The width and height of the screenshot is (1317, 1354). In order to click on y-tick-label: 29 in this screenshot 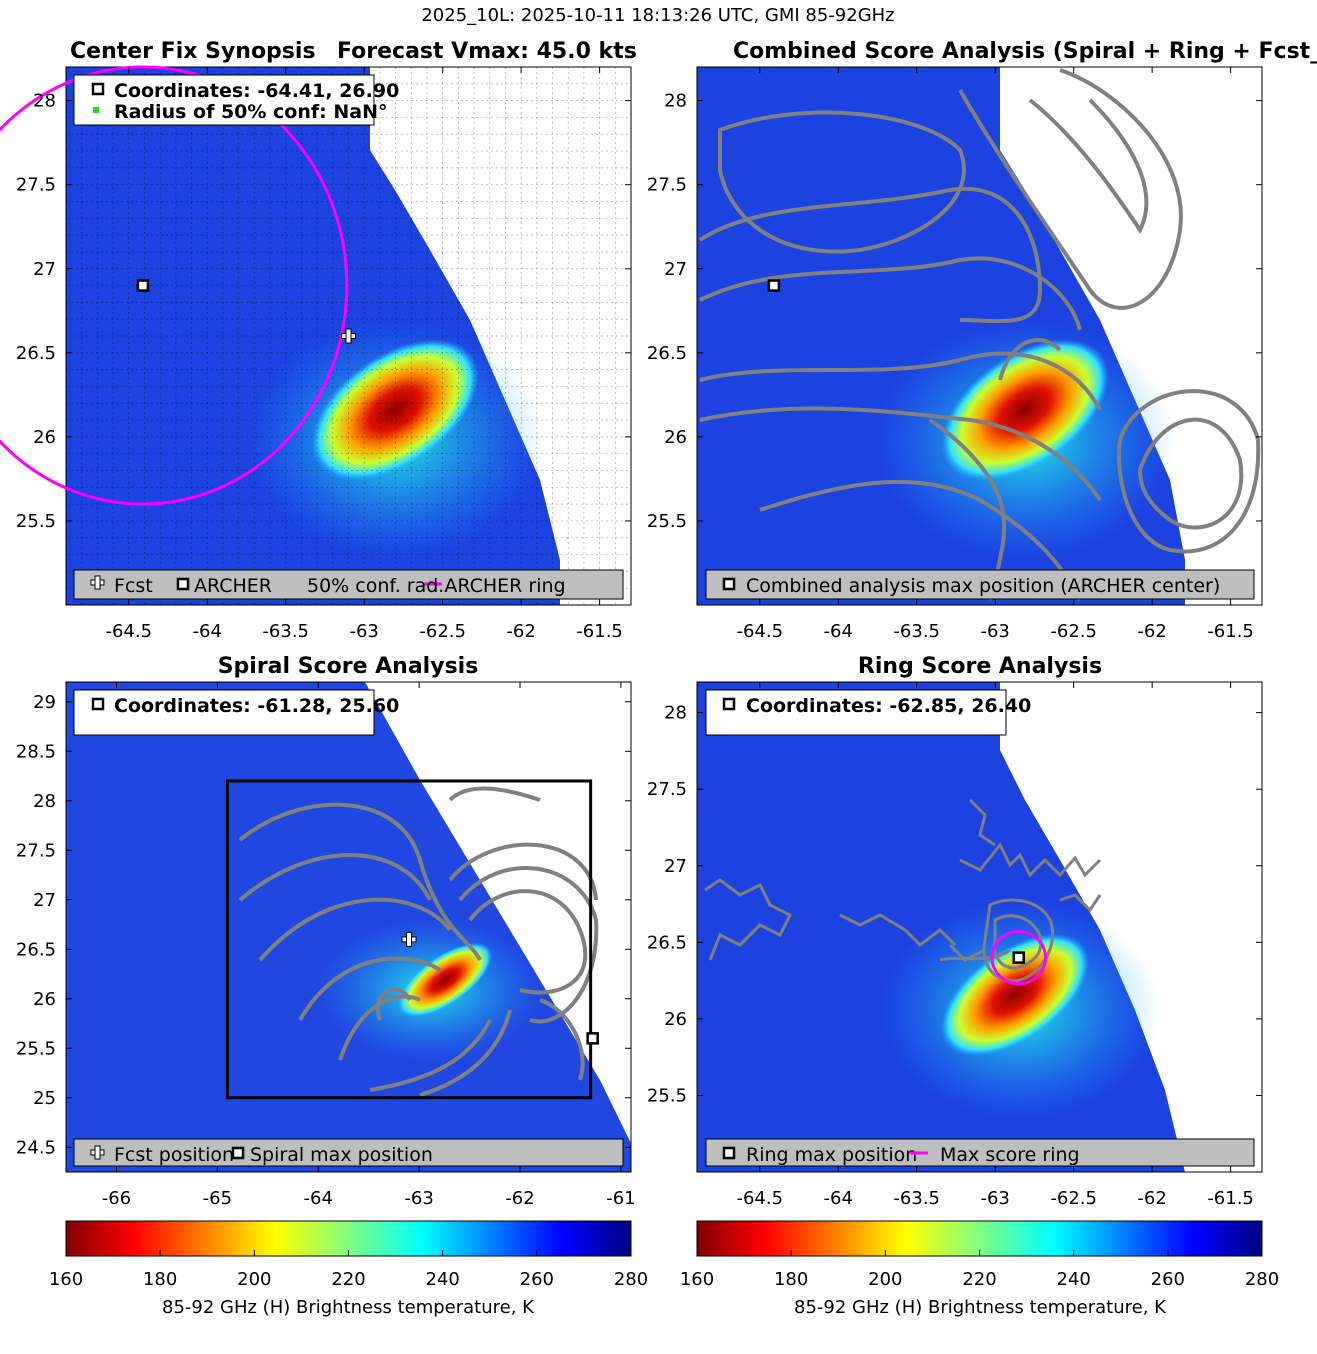, I will do `click(44, 702)`.